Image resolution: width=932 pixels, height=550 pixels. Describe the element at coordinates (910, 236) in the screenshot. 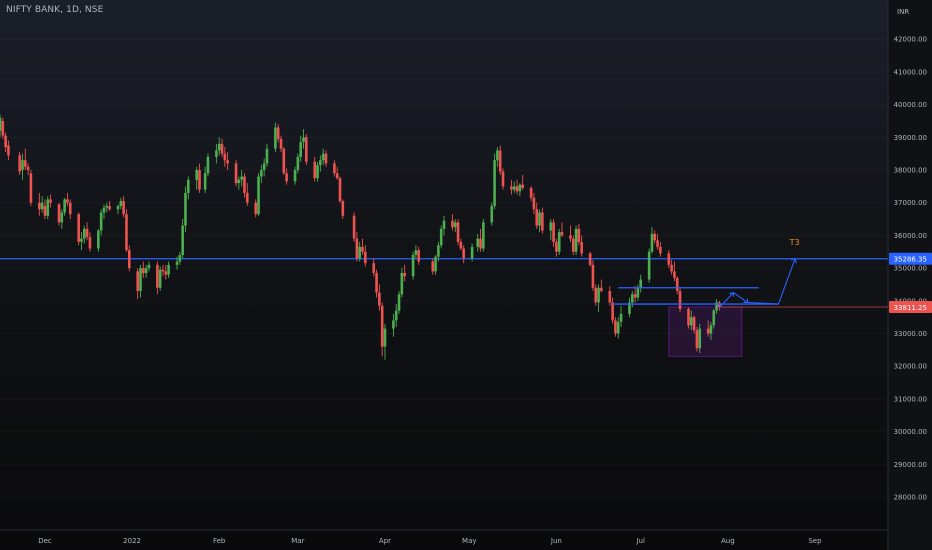

I see `y-tick-label: 36000.00` at that location.